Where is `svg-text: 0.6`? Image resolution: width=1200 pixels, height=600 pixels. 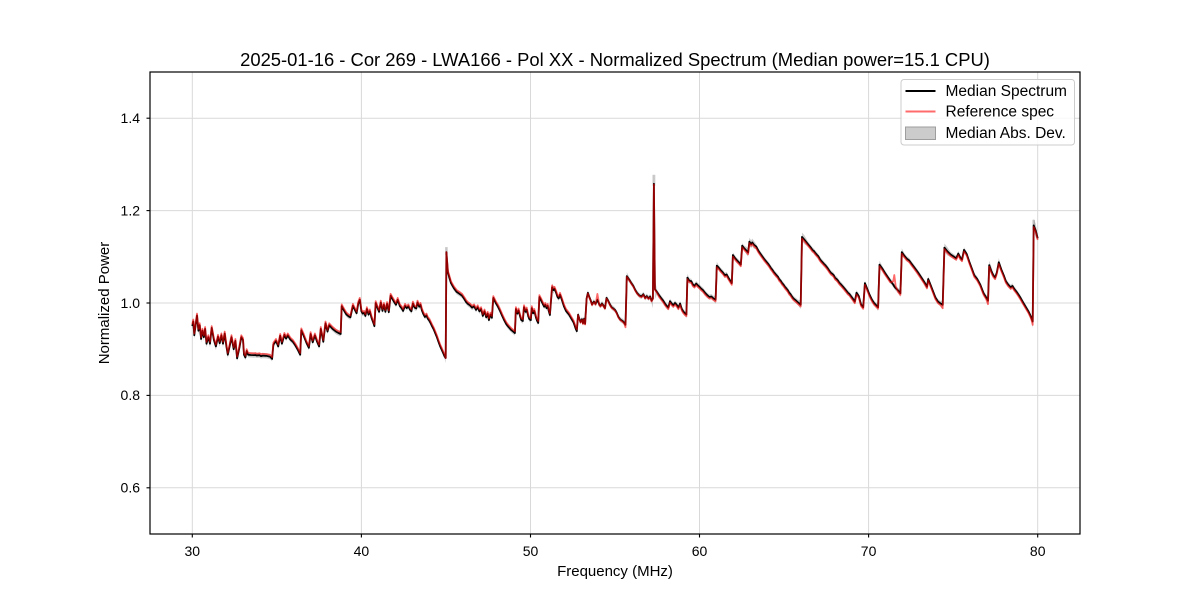
svg-text: 0.6 is located at coordinates (131, 488).